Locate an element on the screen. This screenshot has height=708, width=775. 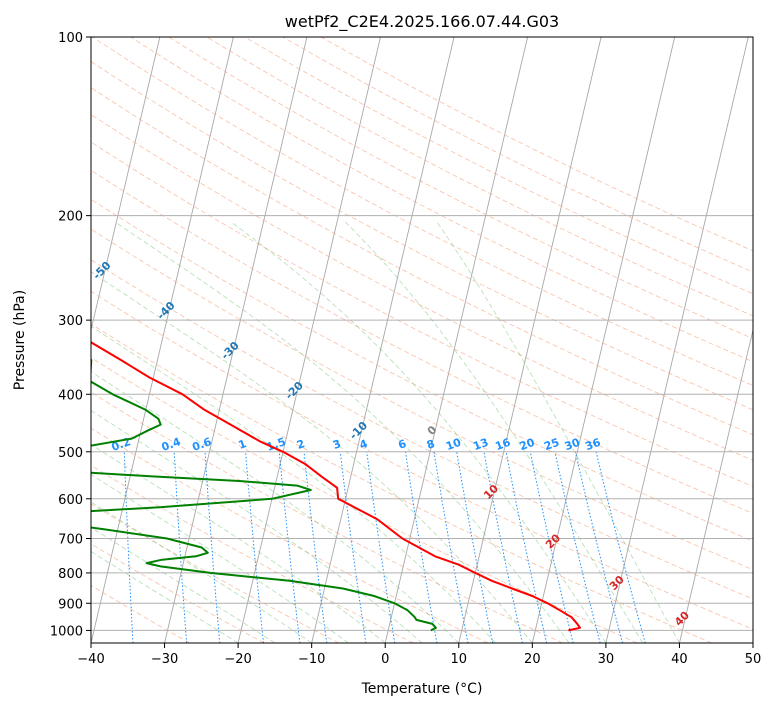
mixing-ratio-label: 3 is located at coordinates (337, 444).